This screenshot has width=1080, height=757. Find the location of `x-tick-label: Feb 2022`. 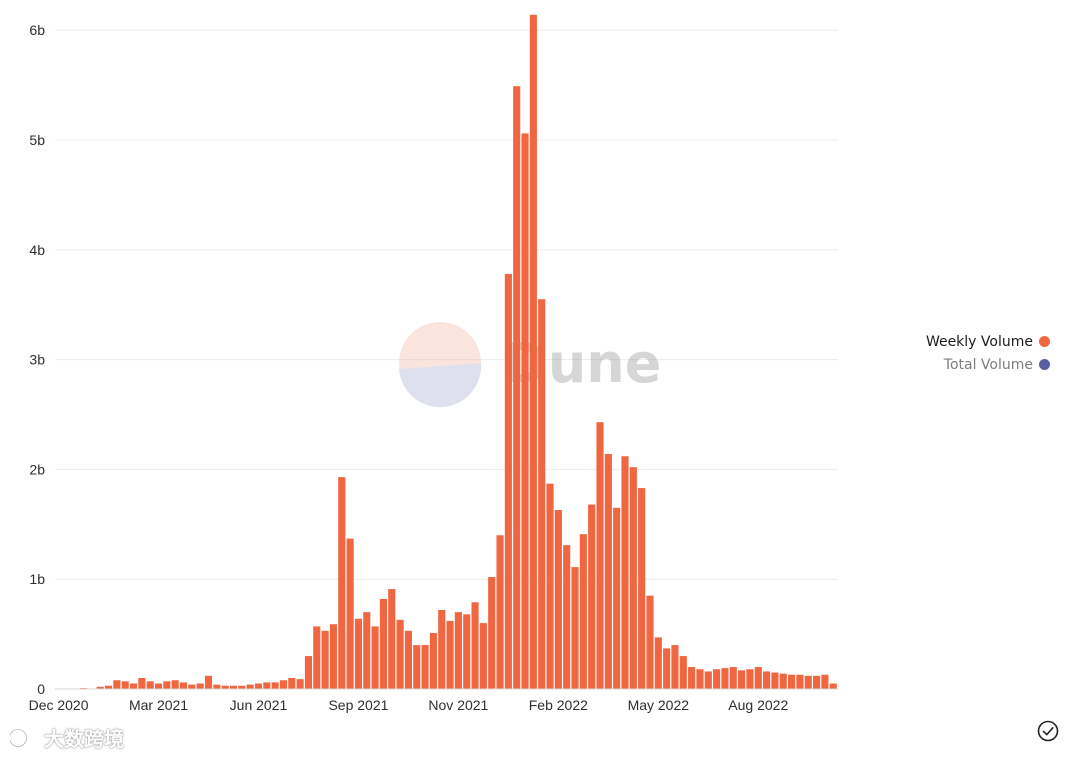

x-tick-label: Feb 2022 is located at coordinates (558, 705).